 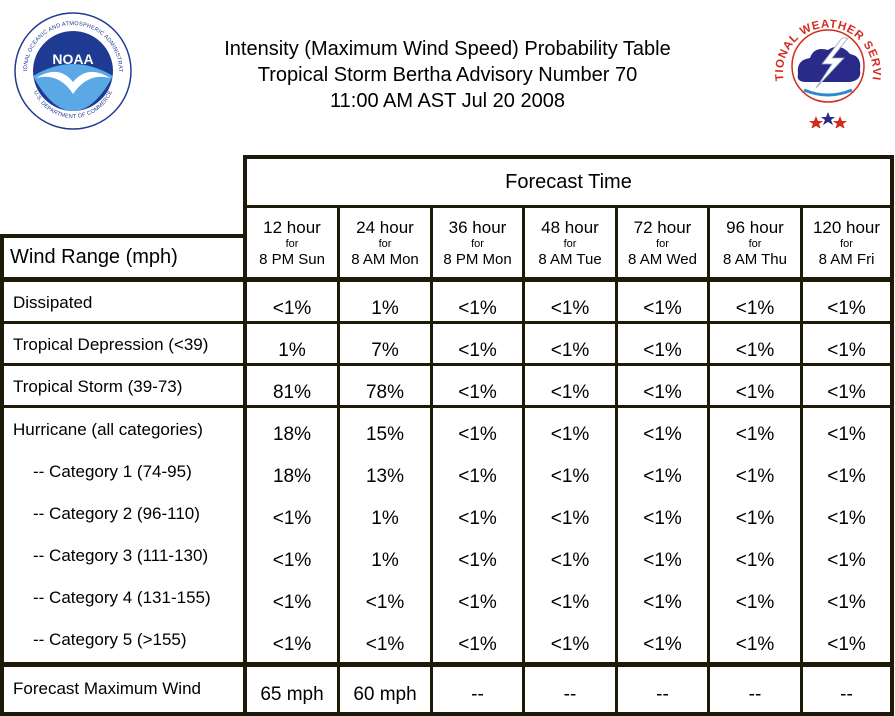 What do you see at coordinates (385, 476) in the screenshot?
I see `probability-cell: 13%` at bounding box center [385, 476].